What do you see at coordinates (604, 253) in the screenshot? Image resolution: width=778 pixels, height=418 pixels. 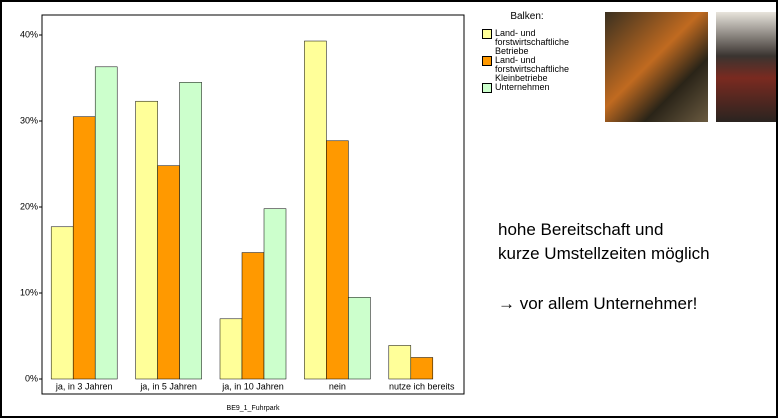 I see `annotation: kurze Umstellzeiten möglich` at bounding box center [604, 253].